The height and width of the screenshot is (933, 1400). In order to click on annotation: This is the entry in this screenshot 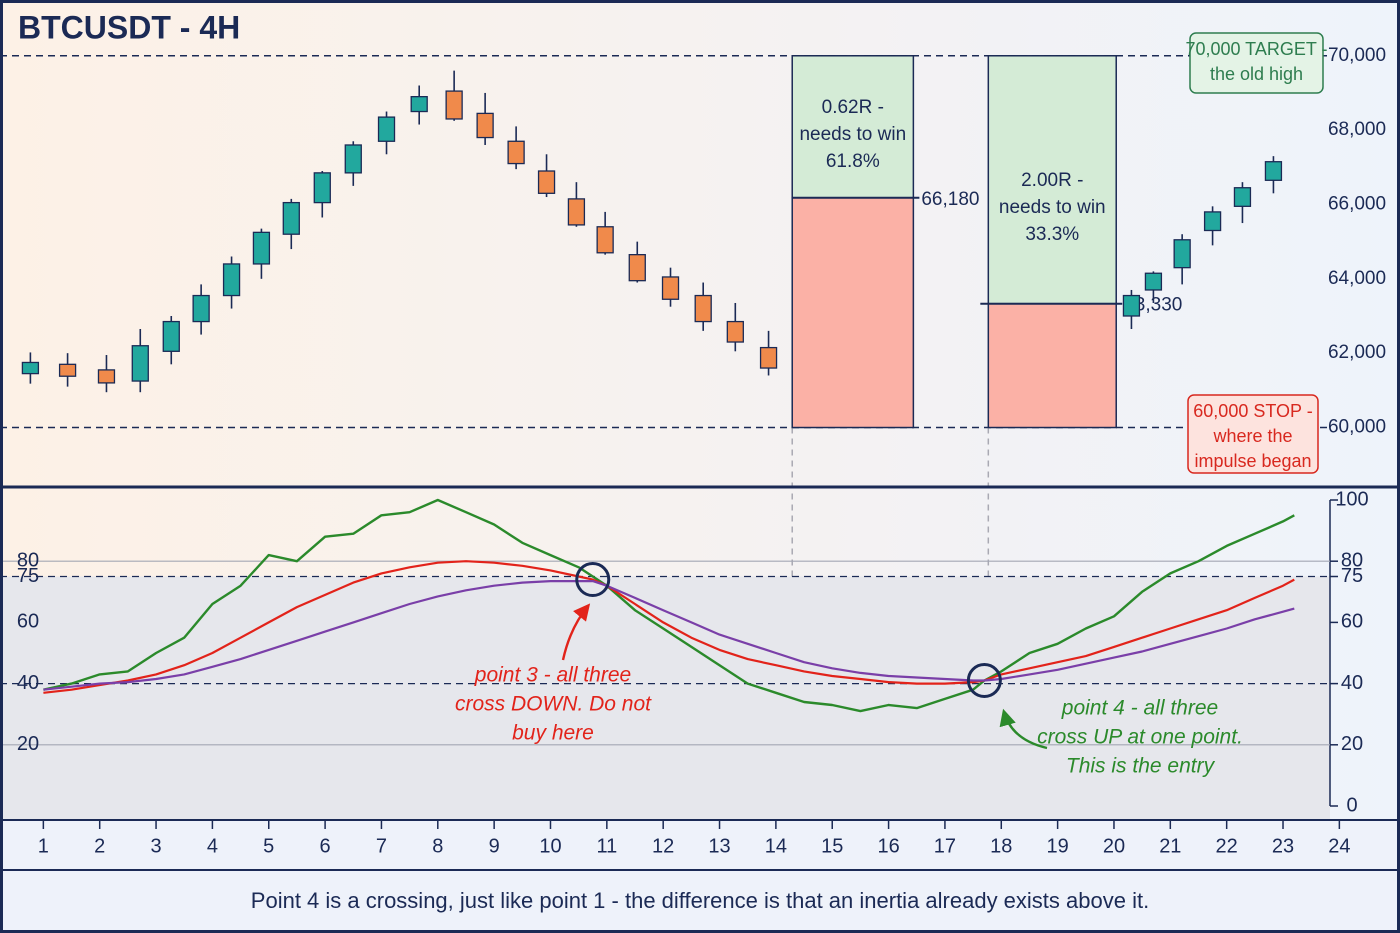, I will do `click(1141, 766)`.